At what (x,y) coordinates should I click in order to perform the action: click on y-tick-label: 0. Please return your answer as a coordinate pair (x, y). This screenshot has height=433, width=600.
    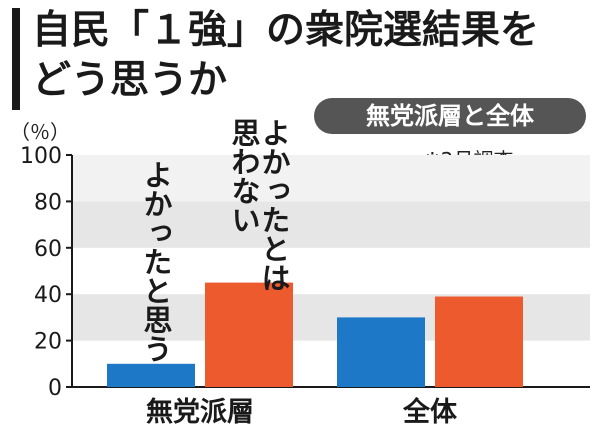
    Looking at the image, I should click on (55, 388).